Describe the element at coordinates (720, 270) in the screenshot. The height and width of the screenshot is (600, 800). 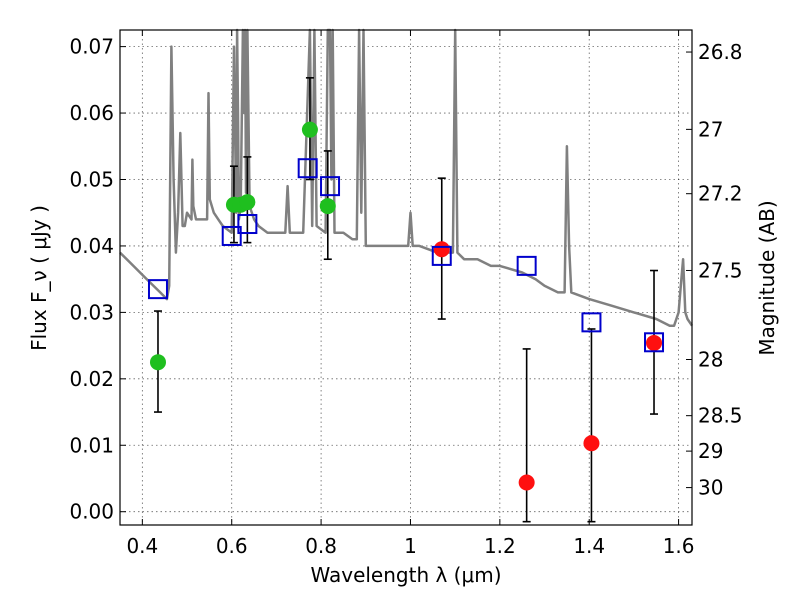
I see `right-tick-label: 27.5` at that location.